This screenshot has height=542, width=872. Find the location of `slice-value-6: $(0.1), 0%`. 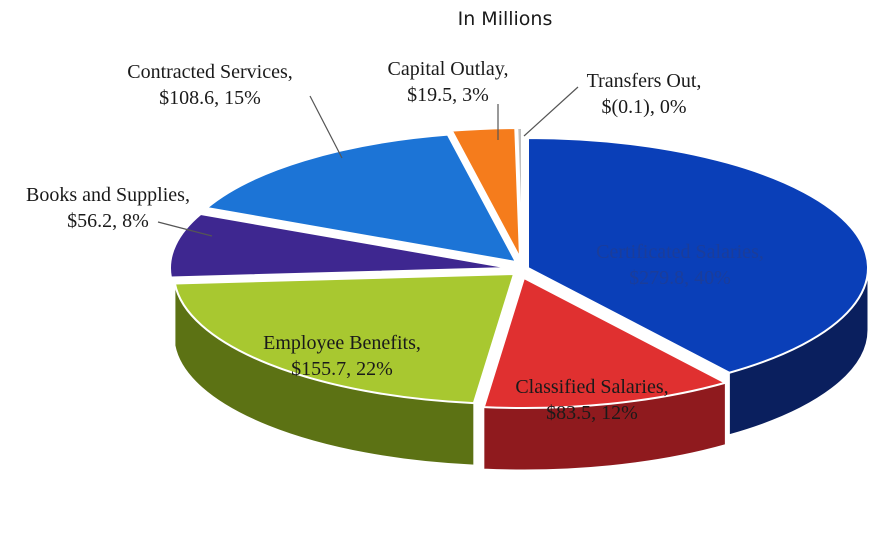

slice-value-6: $(0.1), 0% is located at coordinates (644, 107).